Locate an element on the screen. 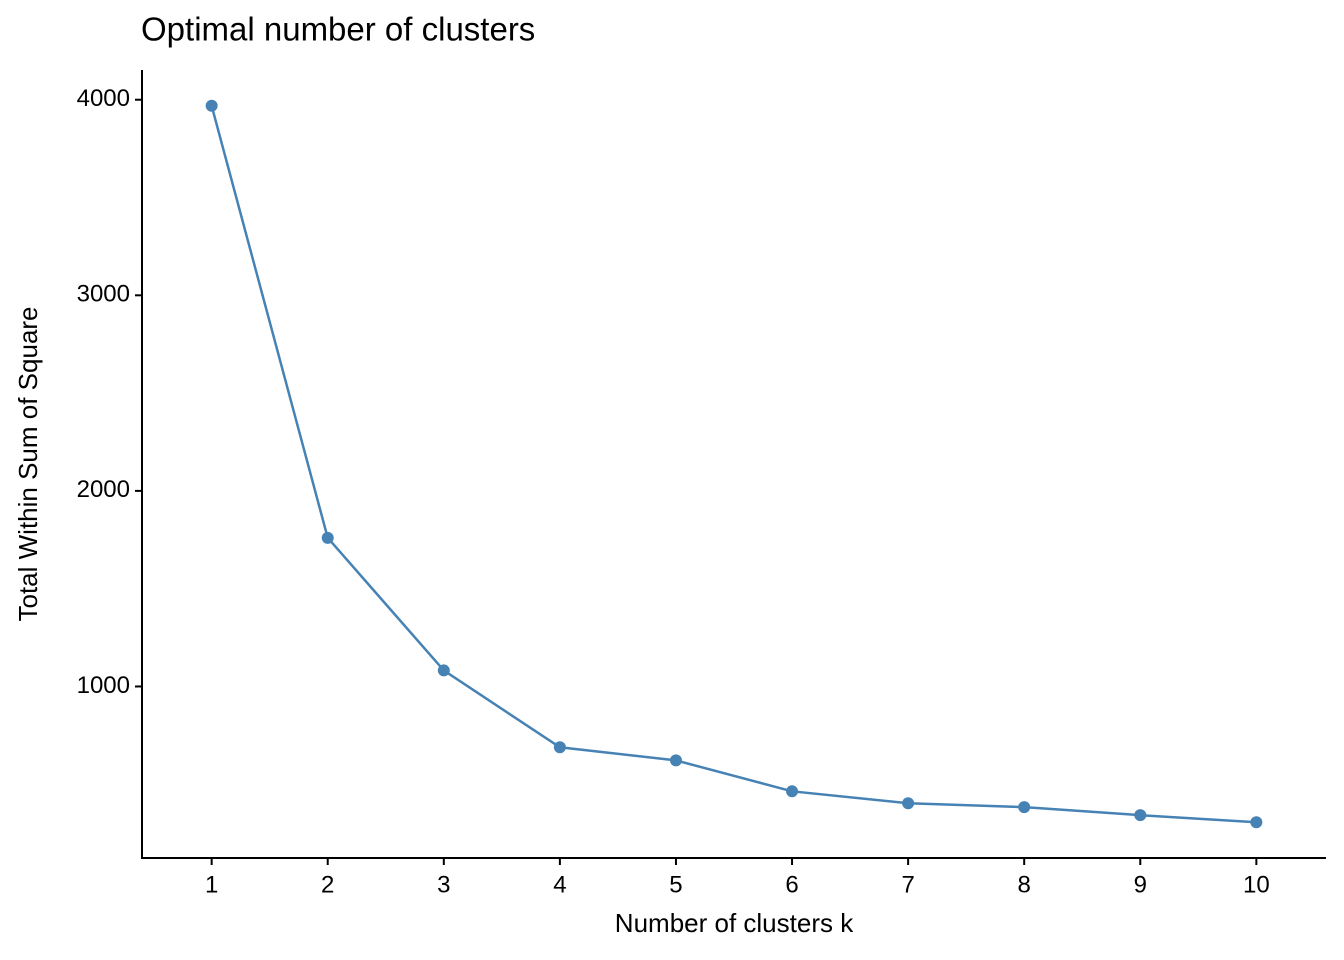  x-tick-label: 6 is located at coordinates (791, 884).